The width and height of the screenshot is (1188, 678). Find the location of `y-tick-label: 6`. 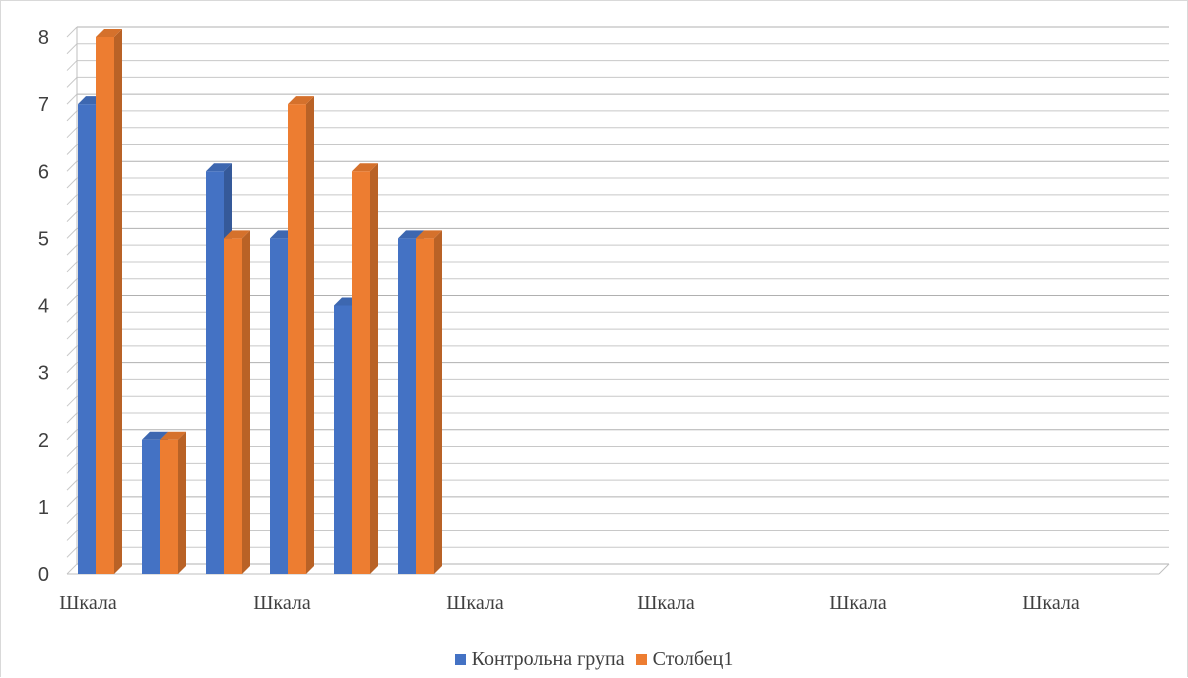

y-tick-label: 6 is located at coordinates (43, 172).